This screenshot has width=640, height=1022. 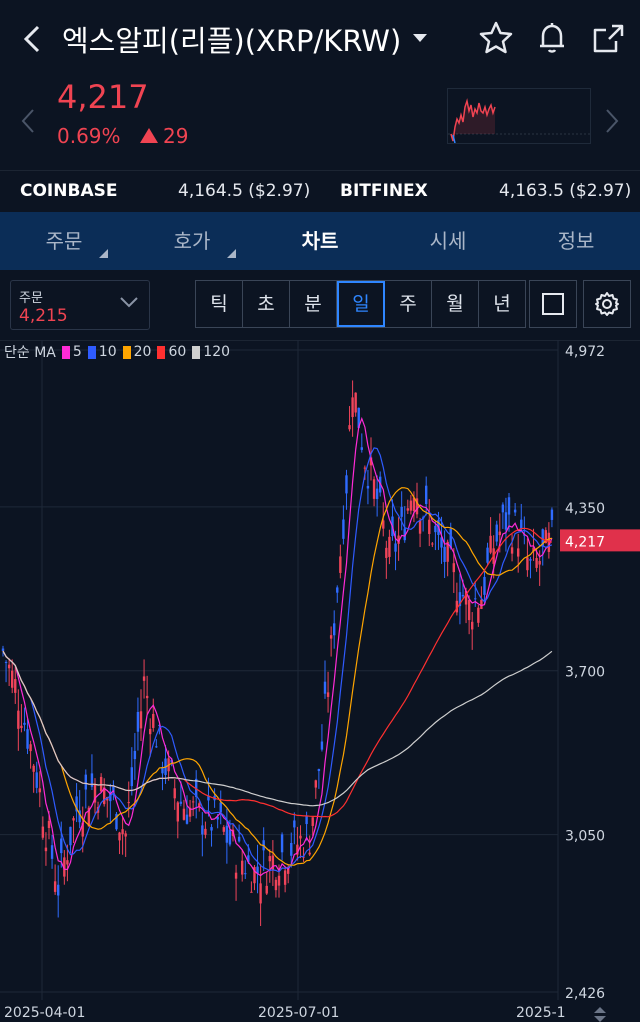 What do you see at coordinates (519, 116) in the screenshot?
I see `mini-chart` at bounding box center [519, 116].